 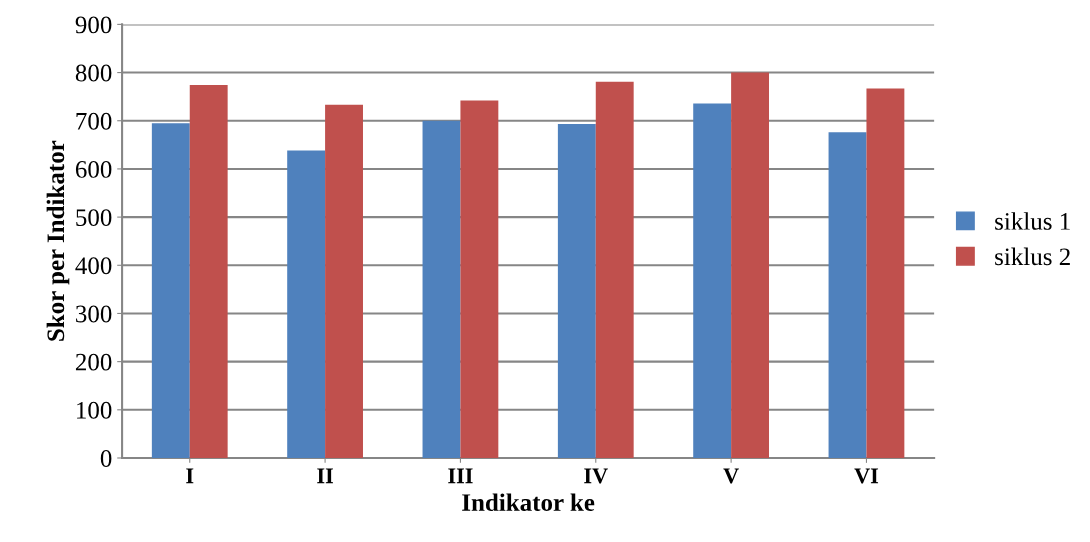 What do you see at coordinates (596, 476) in the screenshot?
I see `x-tick-label: IV` at bounding box center [596, 476].